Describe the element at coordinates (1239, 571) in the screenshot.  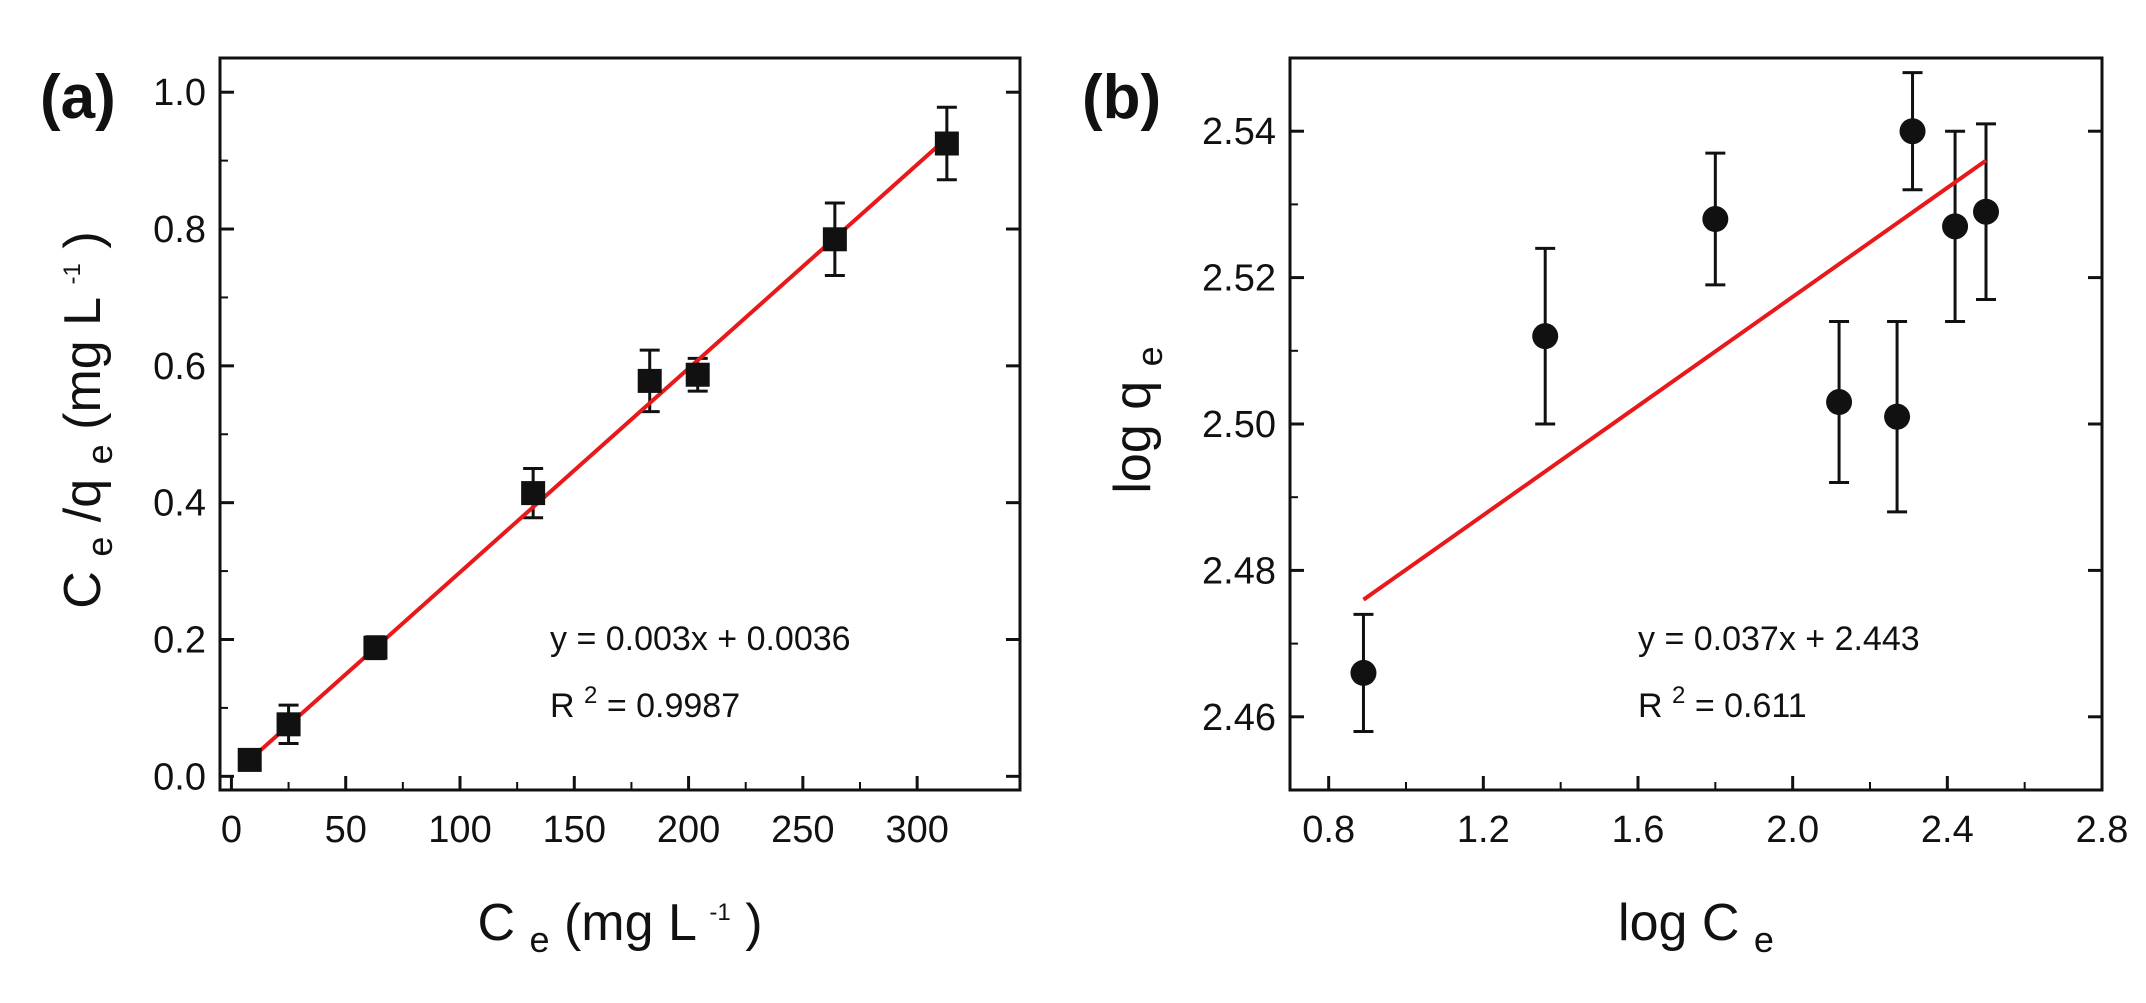
I see `panel-b-y-tick-label: 2.48` at that location.